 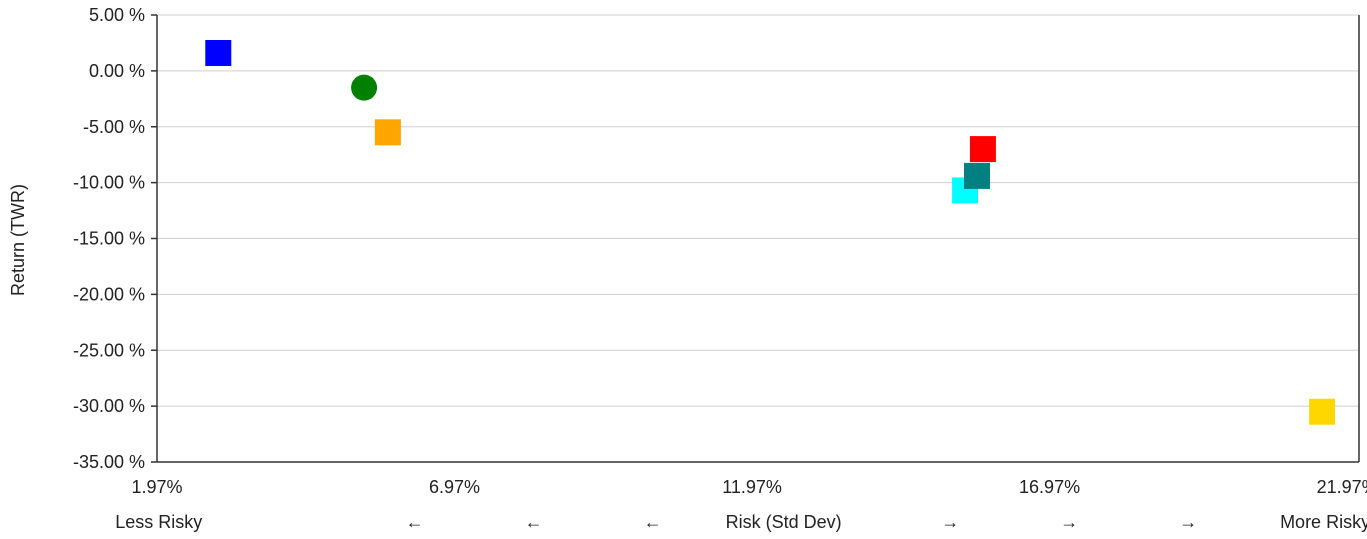 I want to click on x-tick-label: 16.97%, so click(x=1049, y=487).